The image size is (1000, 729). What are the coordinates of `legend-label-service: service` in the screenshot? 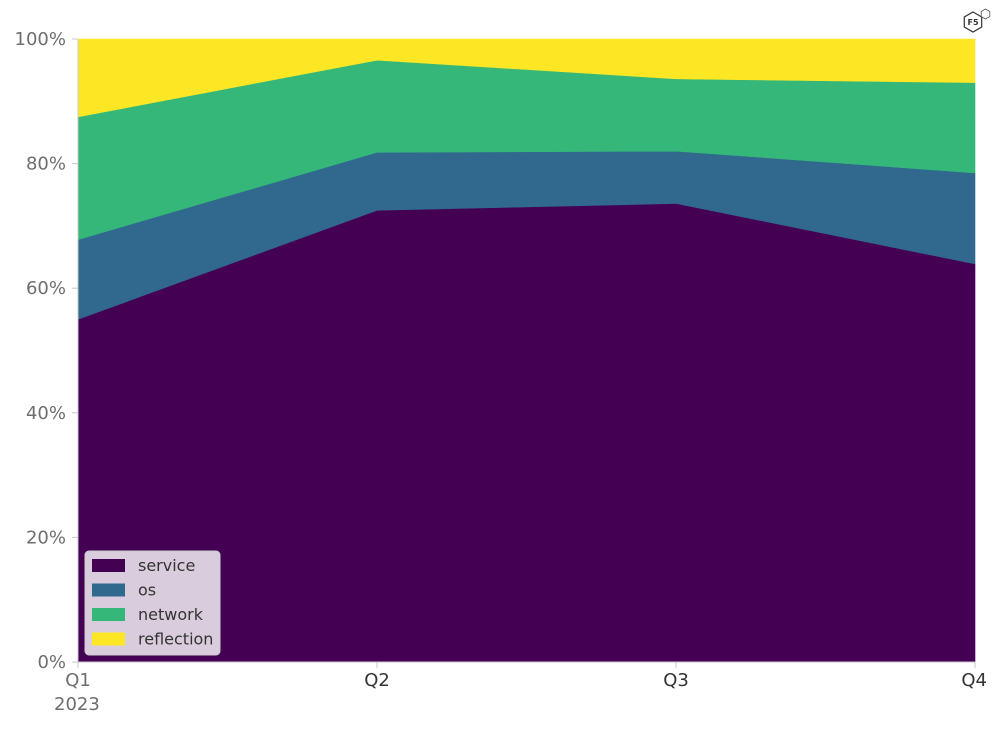 It's located at (166, 565).